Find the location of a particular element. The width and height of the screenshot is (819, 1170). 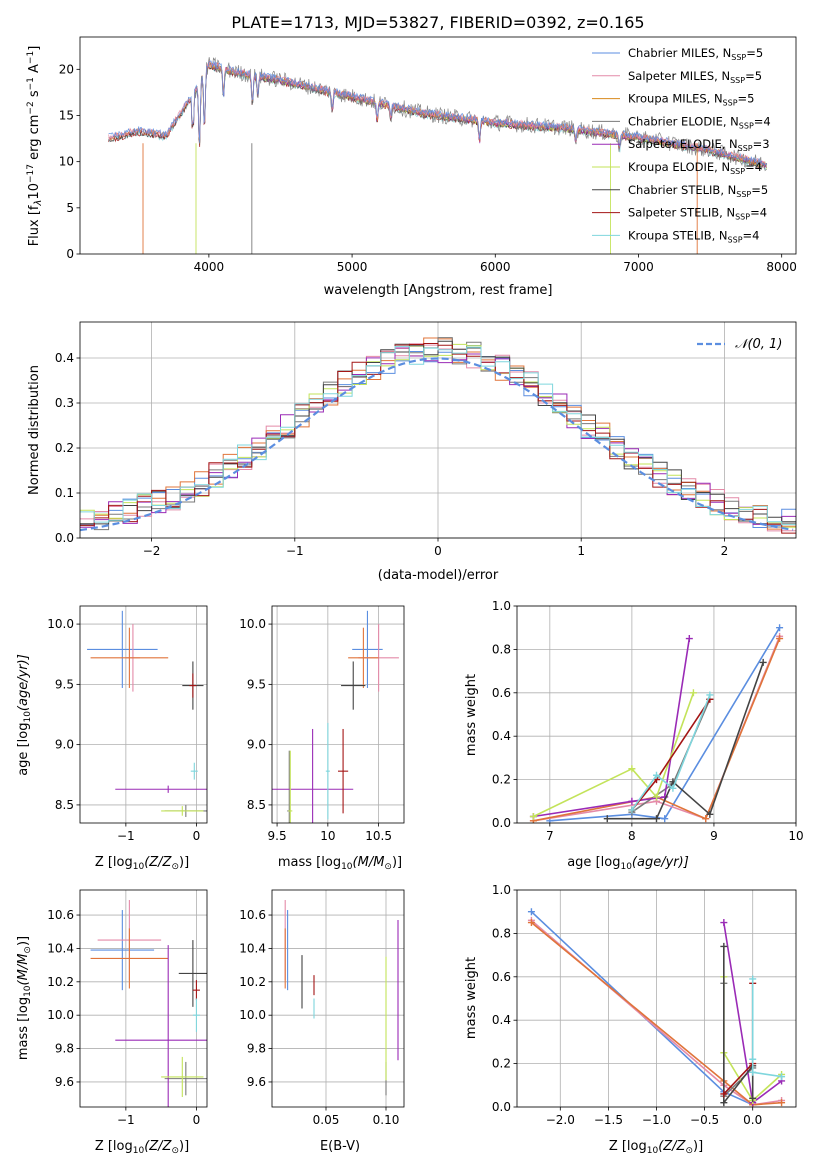

x-tick-label: 1 is located at coordinates (581, 551).